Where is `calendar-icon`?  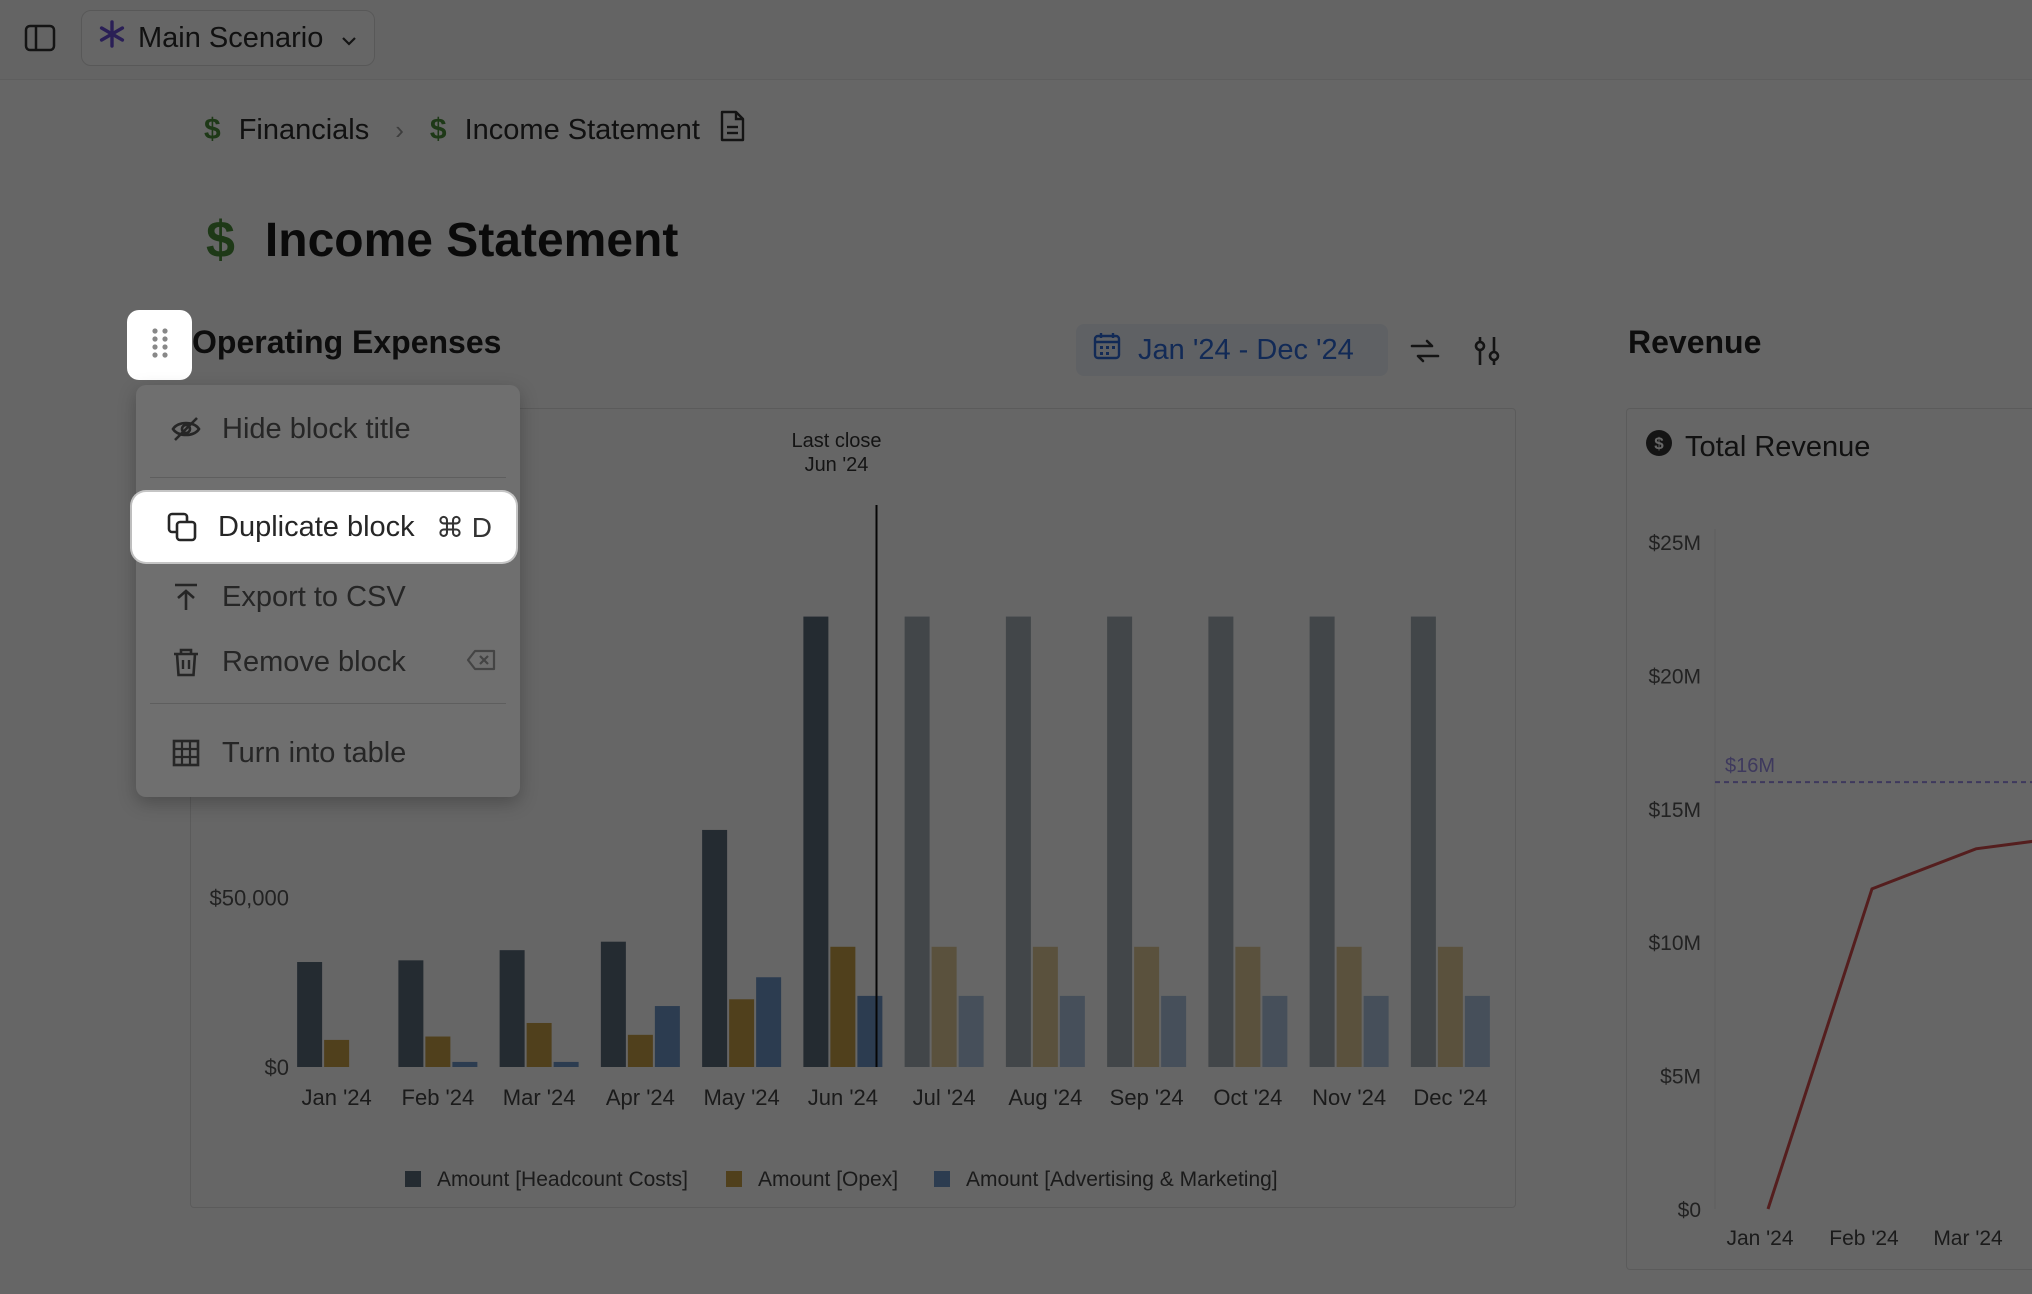 calendar-icon is located at coordinates (1107, 350).